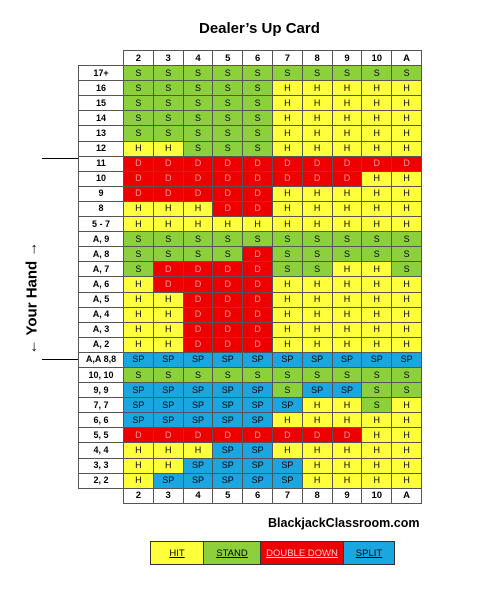  What do you see at coordinates (101, 224) in the screenshot?
I see `hand-label: 5 - 7` at bounding box center [101, 224].